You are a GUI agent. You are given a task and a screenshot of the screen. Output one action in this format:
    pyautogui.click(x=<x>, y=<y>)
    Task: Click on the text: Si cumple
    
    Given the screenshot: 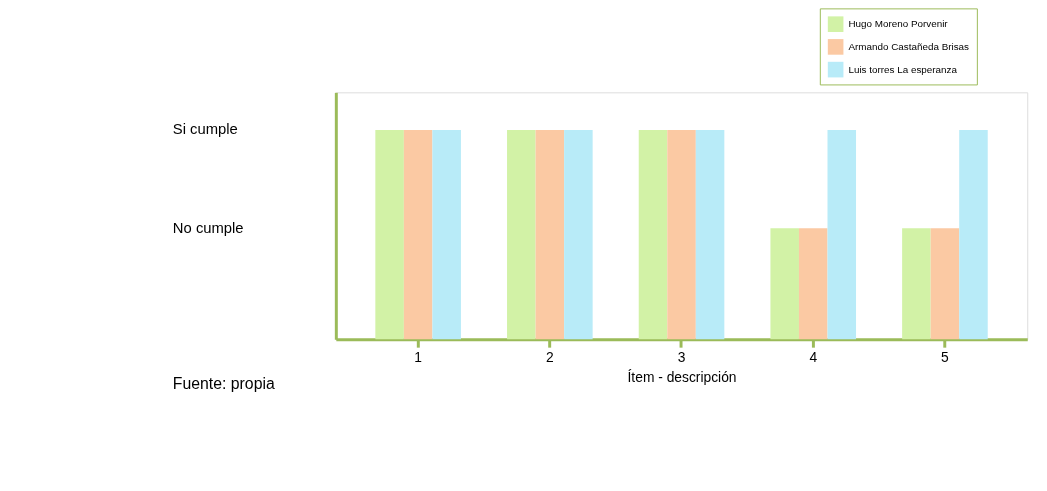 What is the action you would take?
    pyautogui.click(x=205, y=129)
    